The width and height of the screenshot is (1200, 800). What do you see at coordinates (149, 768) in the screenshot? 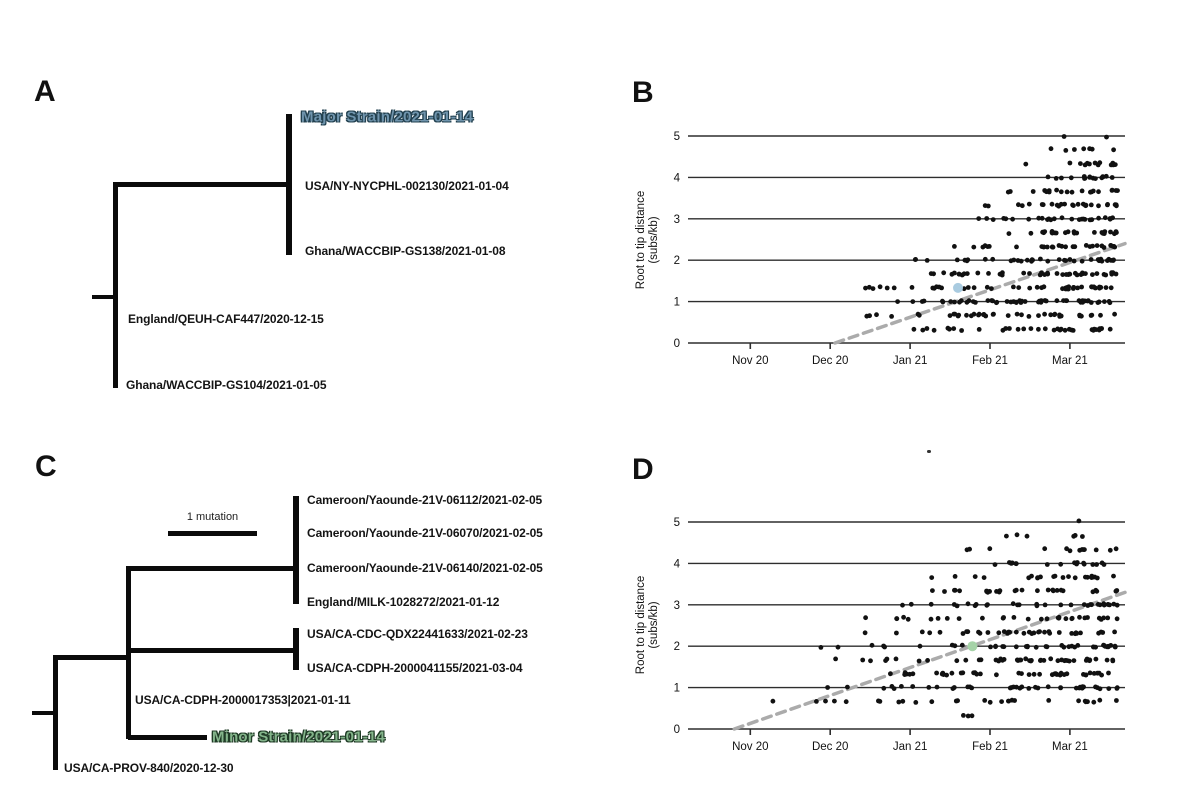
I see `tip-label-usa-ca-prov840: USA/CA-PROV-840/2020-12-30` at bounding box center [149, 768].